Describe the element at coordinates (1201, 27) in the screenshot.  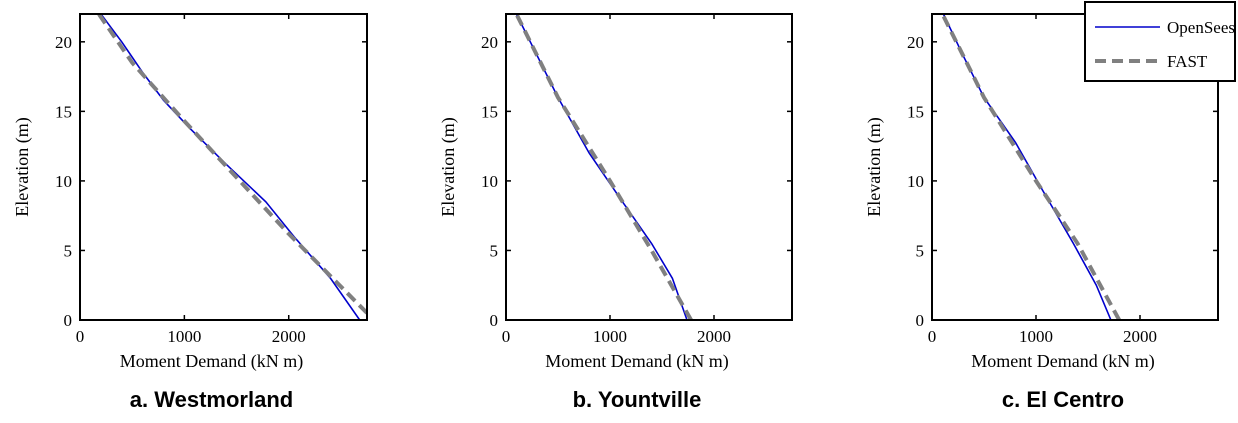
I see `legend-label-opensees: OpenSees` at that location.